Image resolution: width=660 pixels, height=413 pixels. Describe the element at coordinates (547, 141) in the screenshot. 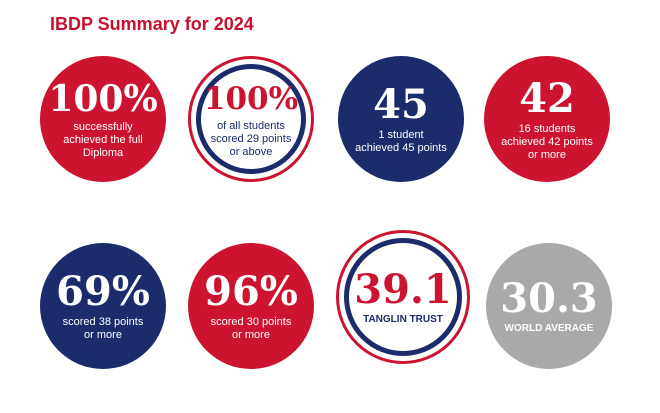

I see `stat-description: 16 students achieved 42 points or more` at that location.